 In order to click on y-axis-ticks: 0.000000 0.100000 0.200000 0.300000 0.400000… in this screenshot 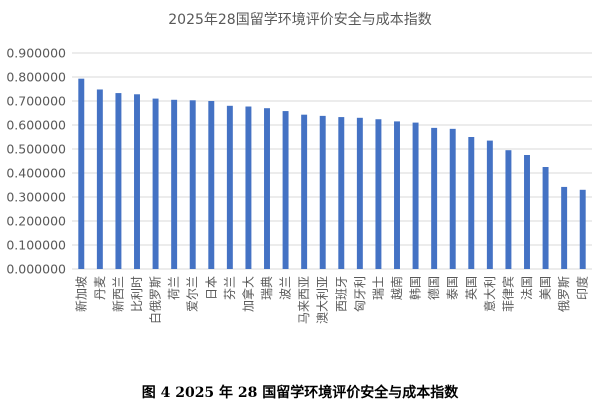, I will do `click(36, 161)`.